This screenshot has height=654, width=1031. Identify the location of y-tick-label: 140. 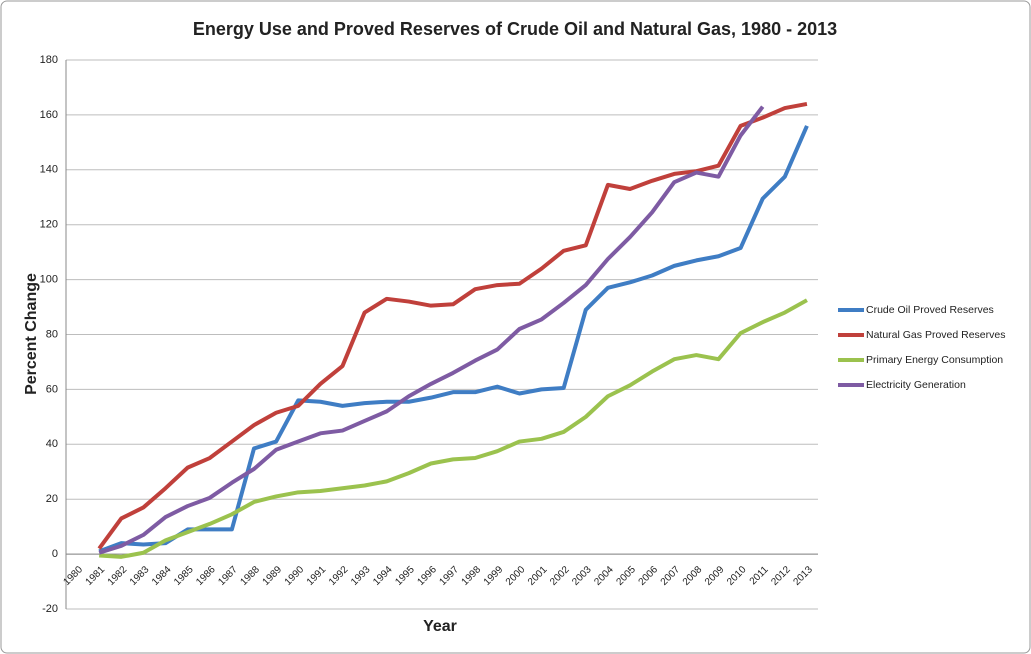
(49, 170).